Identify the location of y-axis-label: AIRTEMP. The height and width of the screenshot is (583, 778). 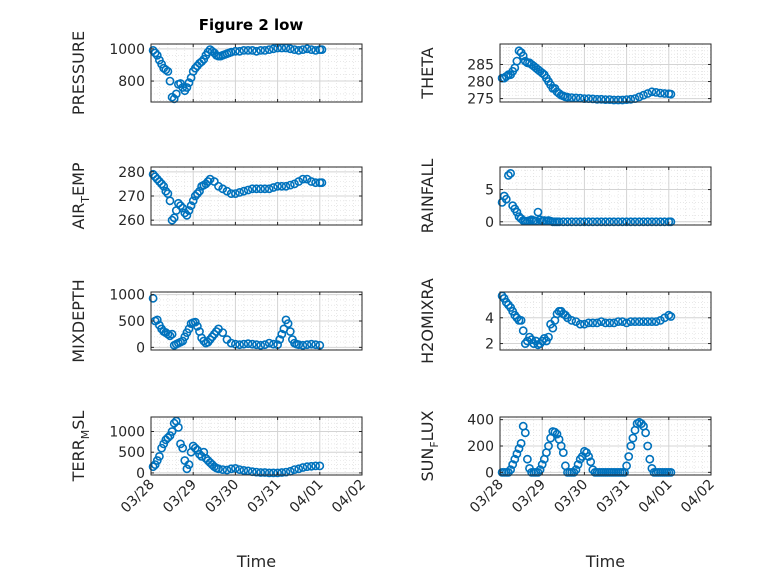
(80, 195).